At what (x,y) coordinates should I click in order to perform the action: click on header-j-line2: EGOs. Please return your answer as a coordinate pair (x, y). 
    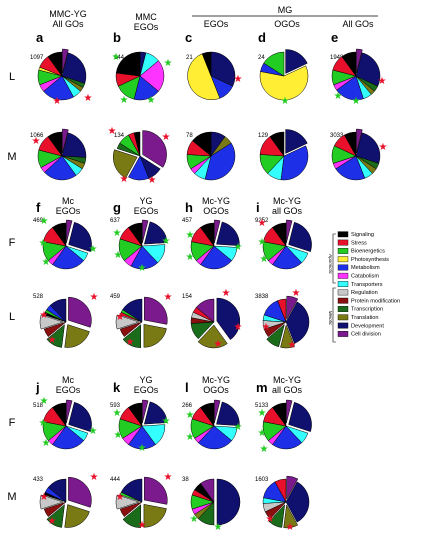
    Looking at the image, I should click on (68, 390).